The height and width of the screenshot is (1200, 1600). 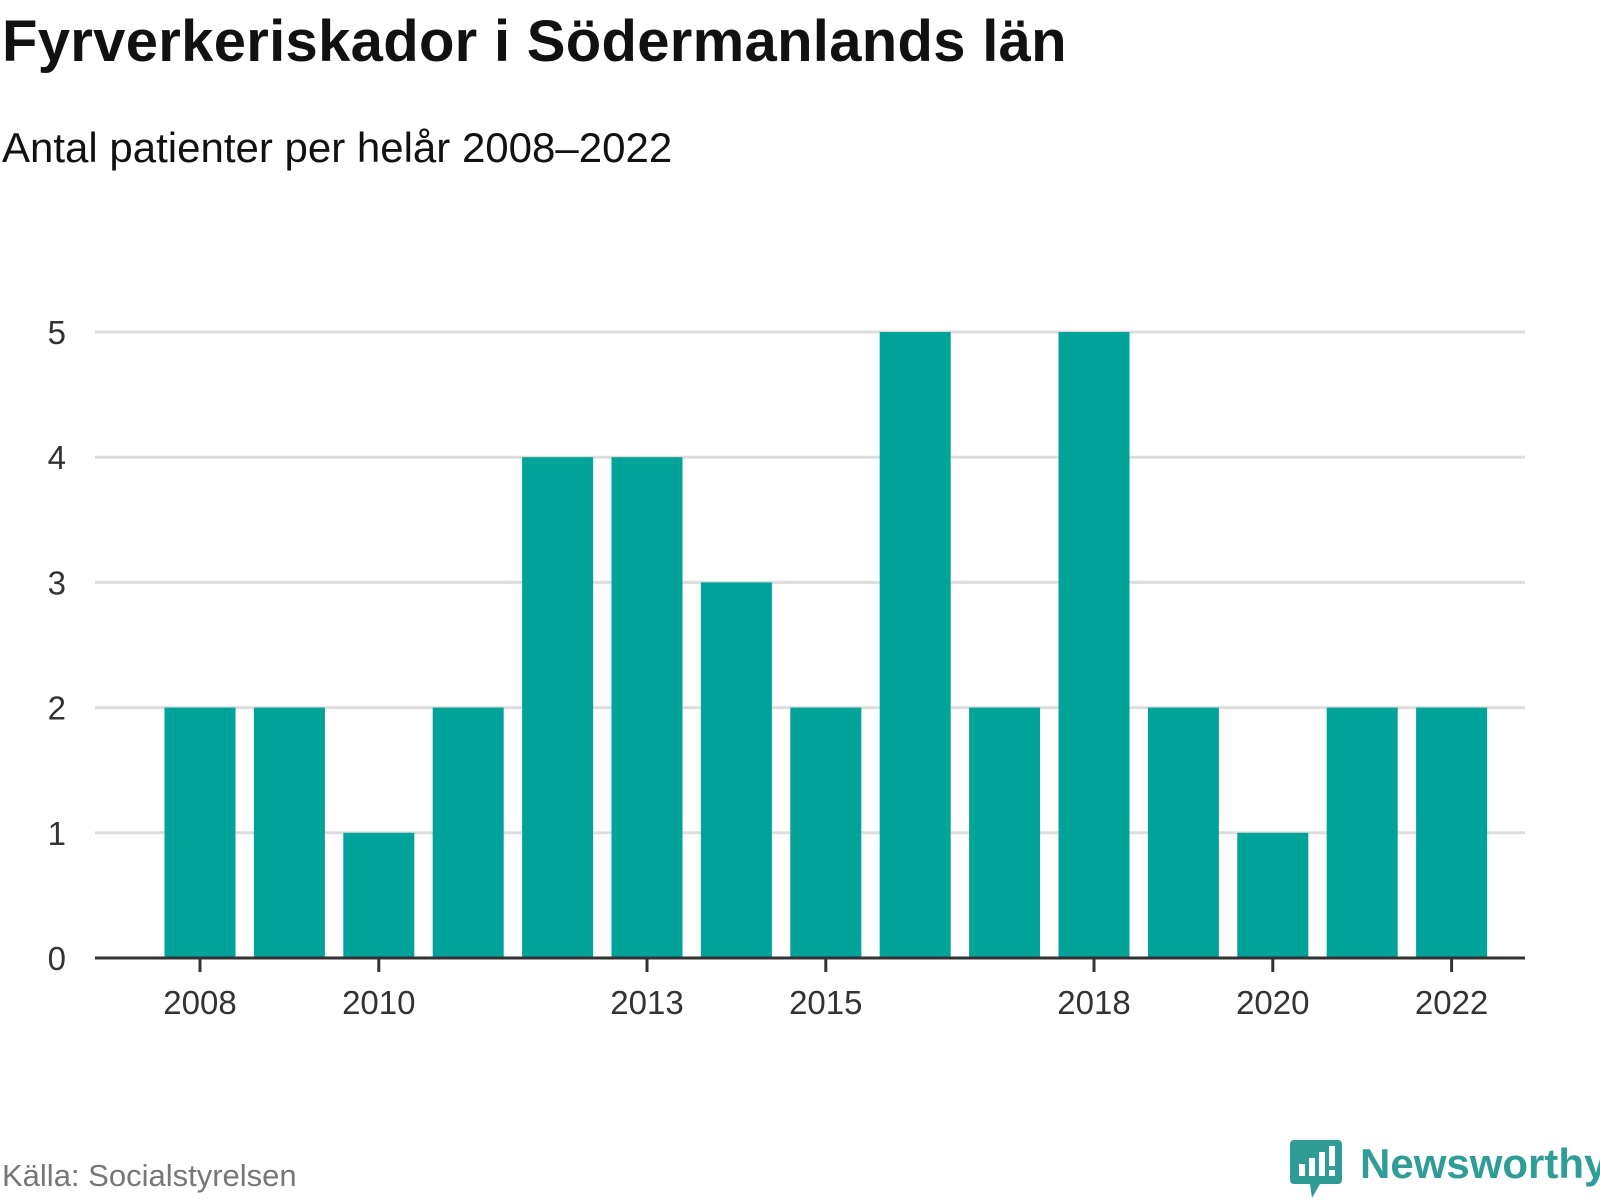 I want to click on bar-2011, so click(x=468, y=832).